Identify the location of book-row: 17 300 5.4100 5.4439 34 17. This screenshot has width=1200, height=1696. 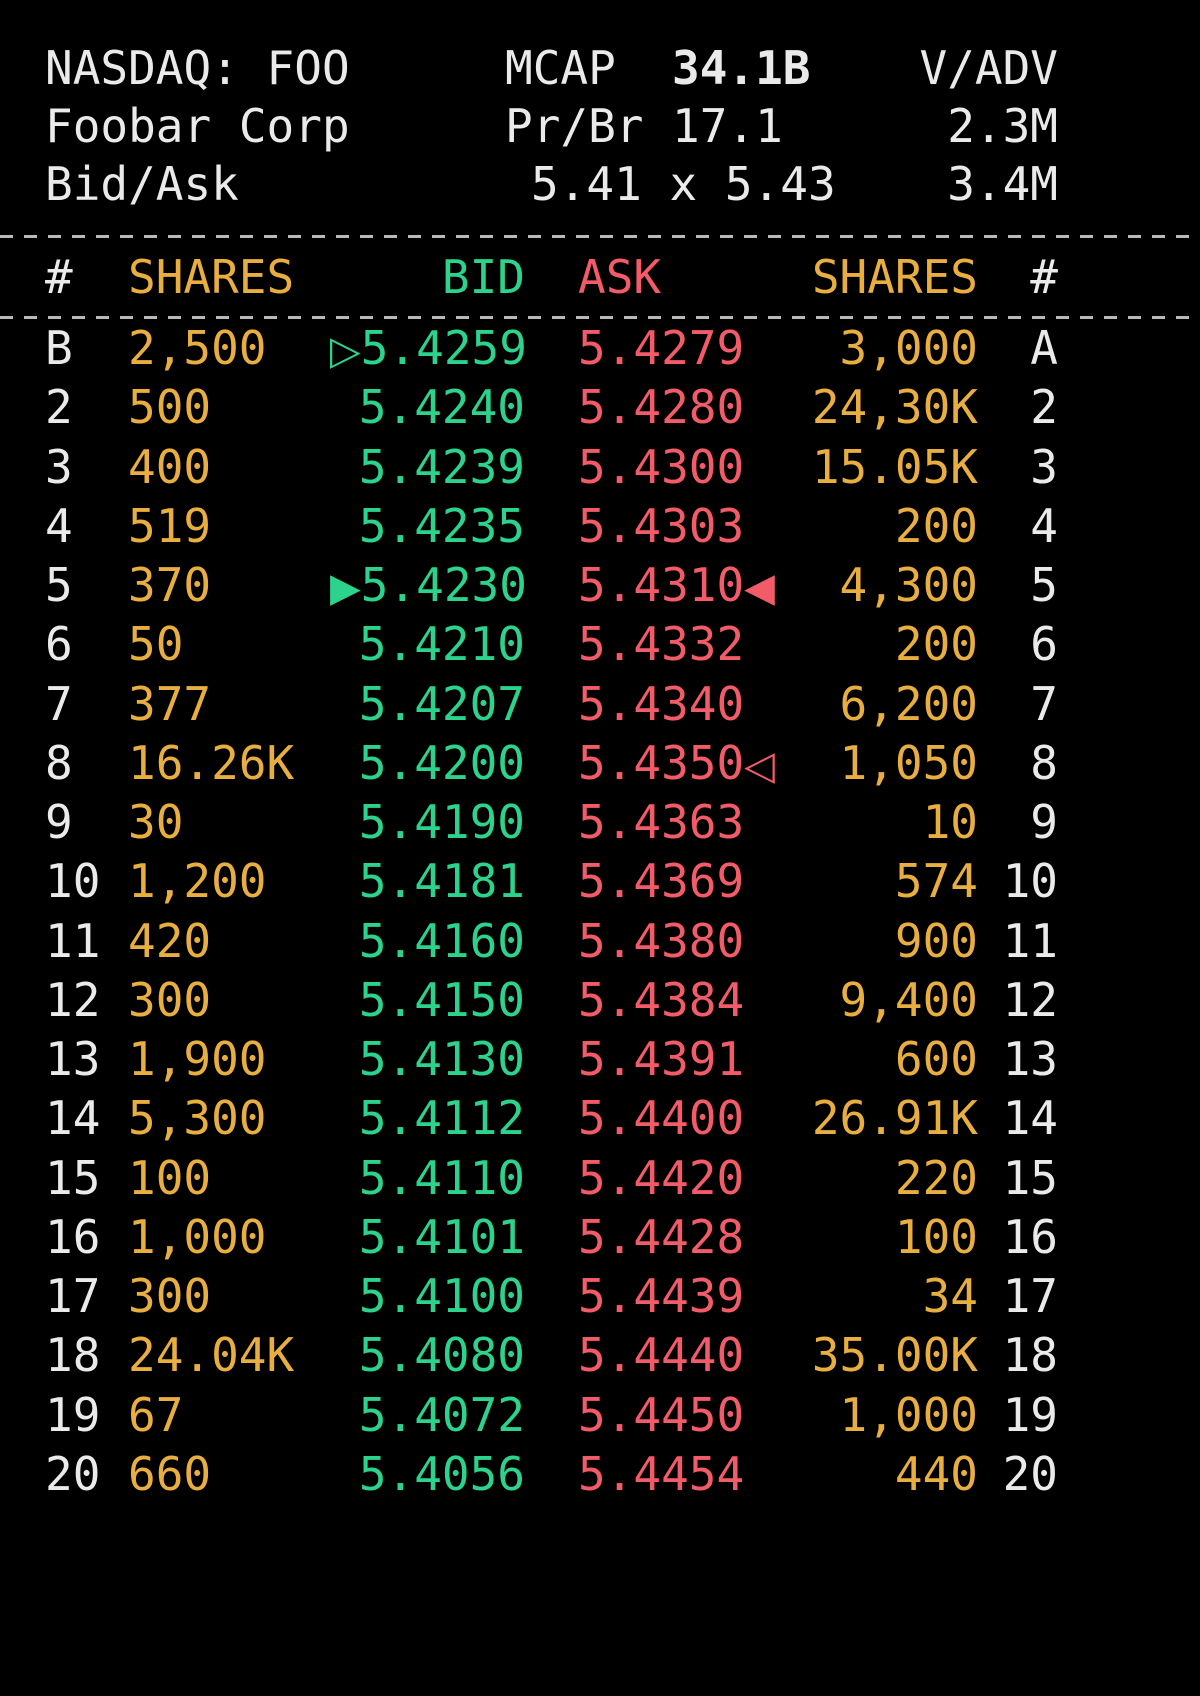
(529, 1296).